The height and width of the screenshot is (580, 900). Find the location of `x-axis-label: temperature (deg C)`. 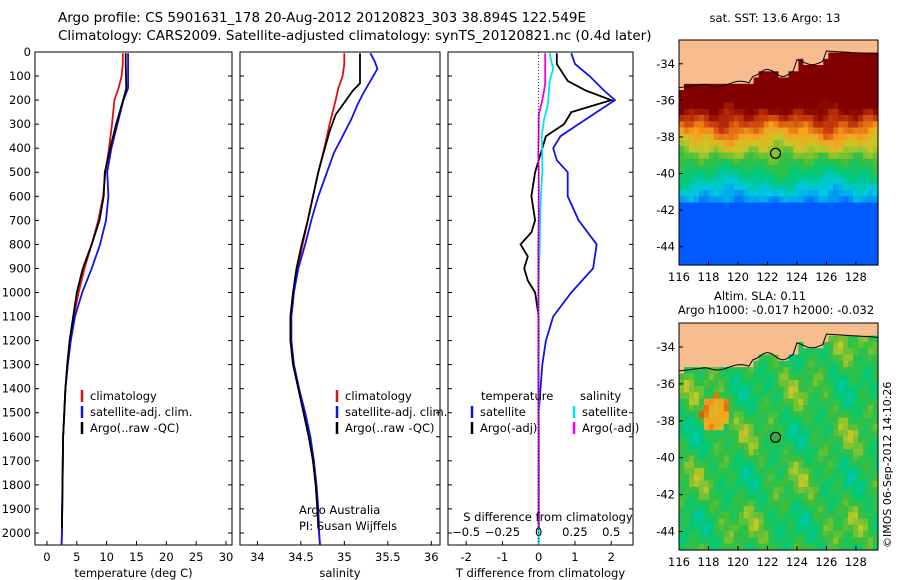

x-axis-label: temperature (deg C) is located at coordinates (133, 573).